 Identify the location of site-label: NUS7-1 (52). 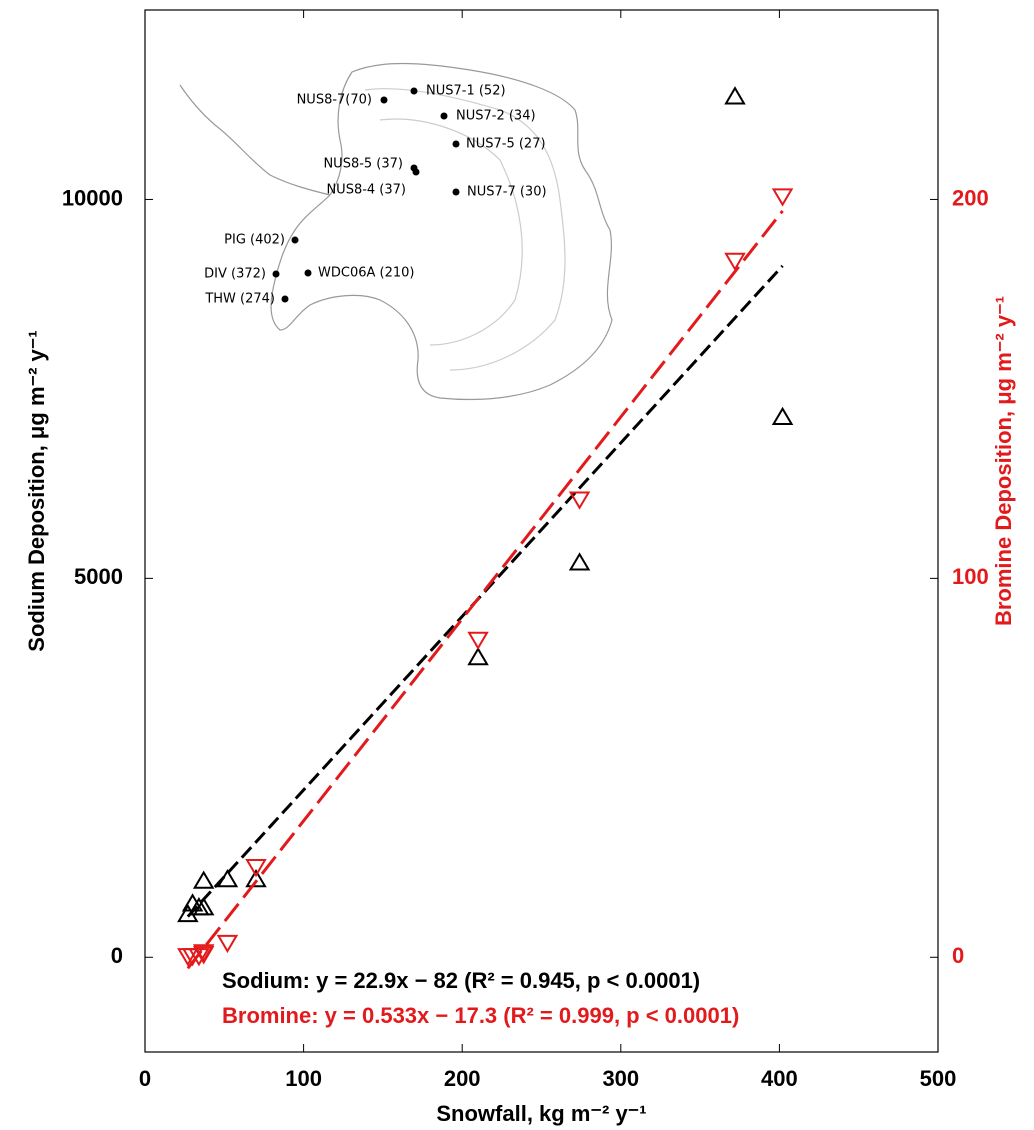
(466, 91).